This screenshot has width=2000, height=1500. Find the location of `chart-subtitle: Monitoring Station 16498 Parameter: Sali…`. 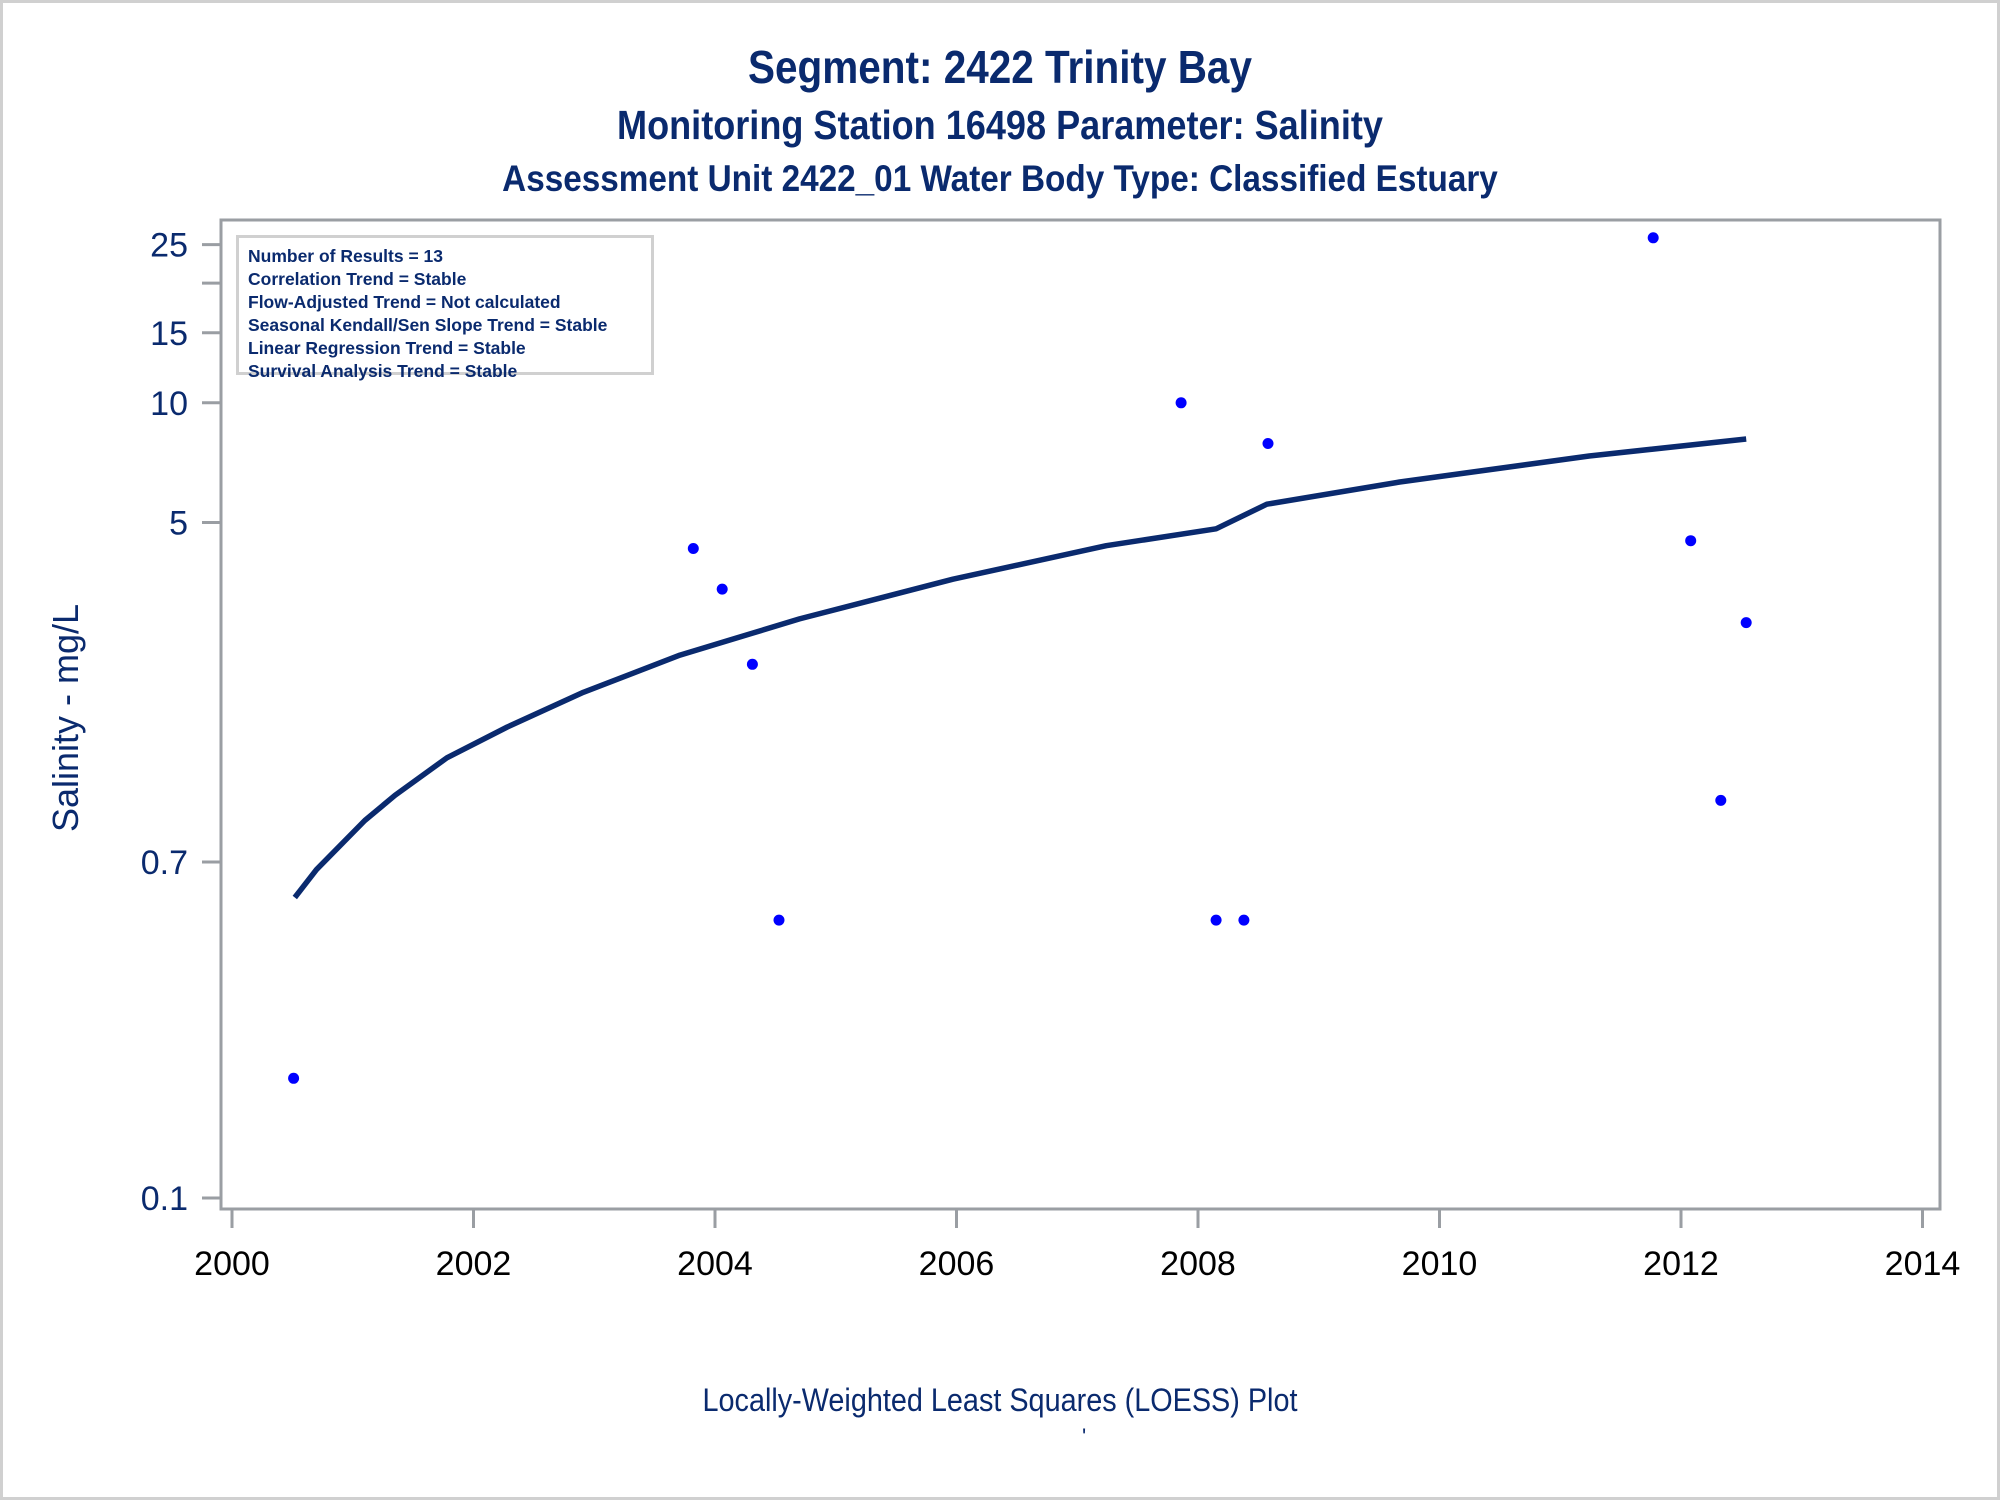

chart-subtitle: Monitoring Station 16498 Parameter: Sali… is located at coordinates (1000, 125).